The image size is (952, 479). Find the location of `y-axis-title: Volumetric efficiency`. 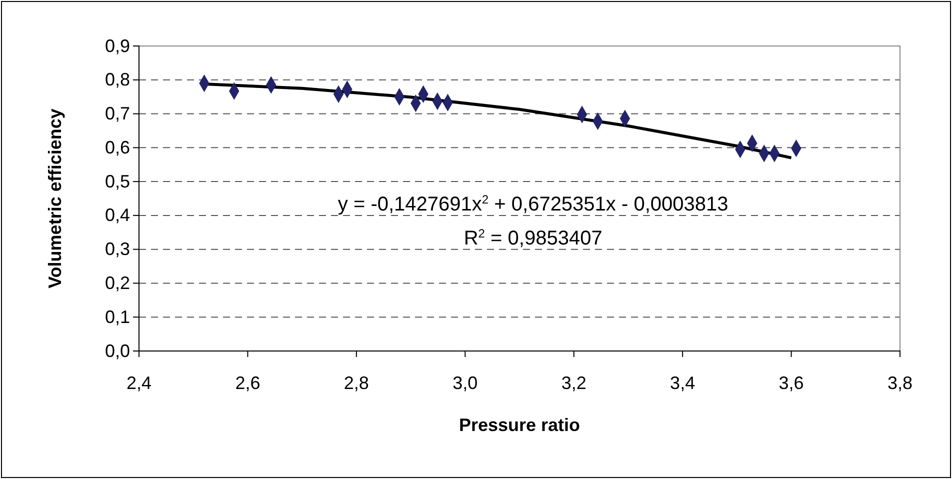

y-axis-title: Volumetric efficiency is located at coordinates (55, 198).